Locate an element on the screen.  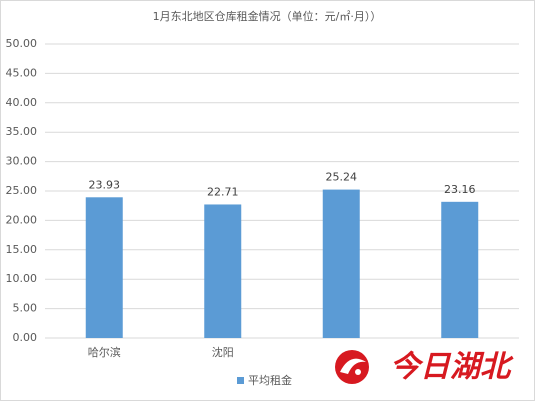
data-label: 23.16 is located at coordinates (460, 189).